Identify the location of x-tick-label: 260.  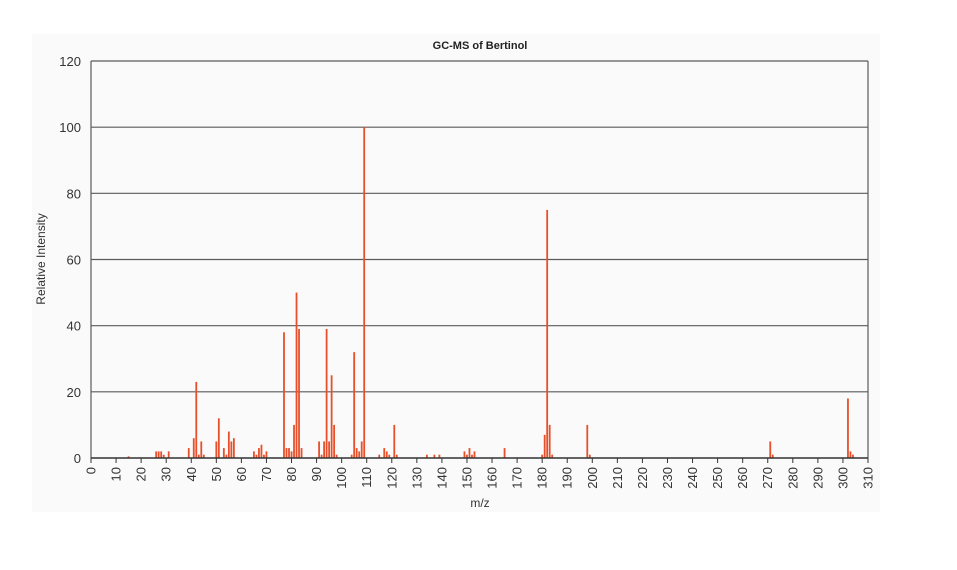
(742, 478).